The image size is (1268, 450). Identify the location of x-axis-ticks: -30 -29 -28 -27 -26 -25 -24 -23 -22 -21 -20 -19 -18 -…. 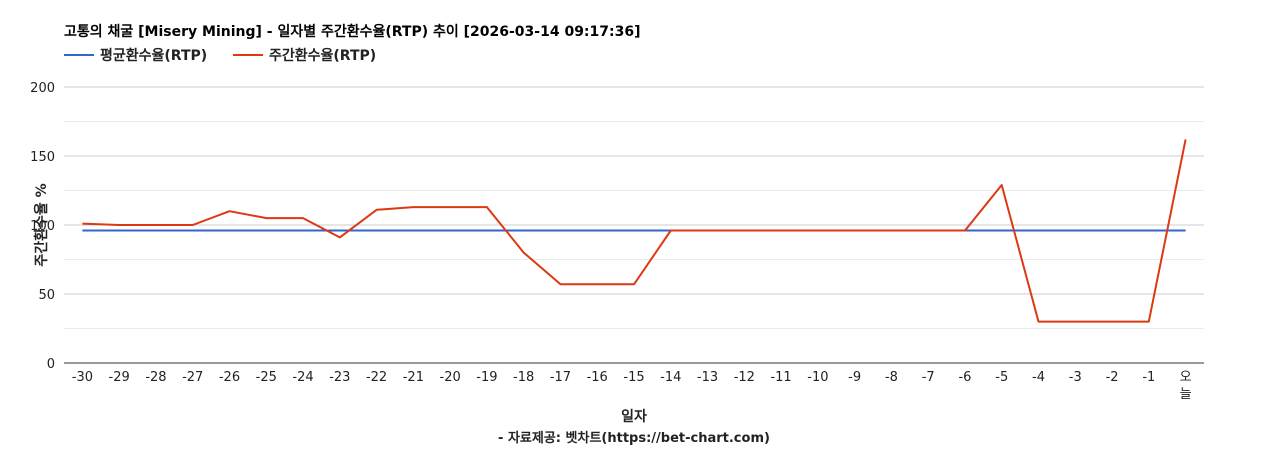
(632, 386).